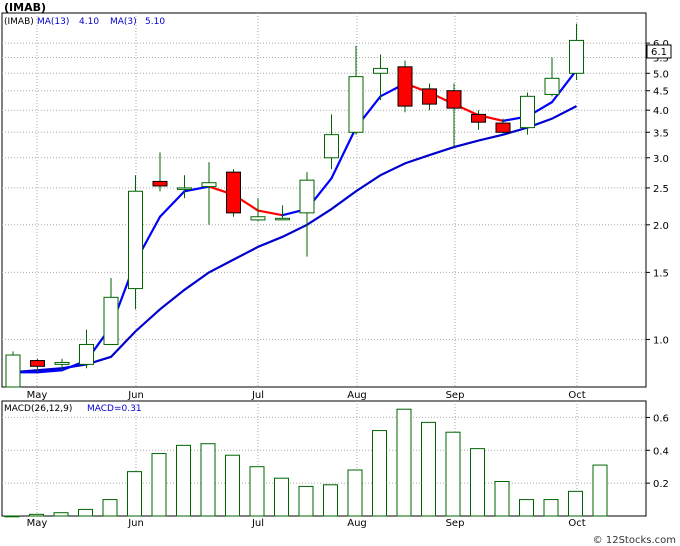 This screenshot has width=680, height=546. I want to click on last-price-box, so click(659, 51).